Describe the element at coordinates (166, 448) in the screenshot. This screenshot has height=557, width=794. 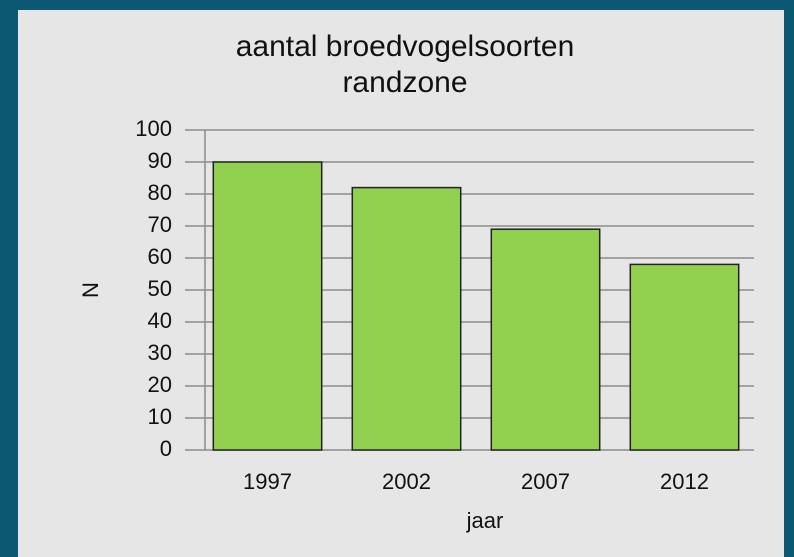
I see `y-tick-label: 0` at that location.